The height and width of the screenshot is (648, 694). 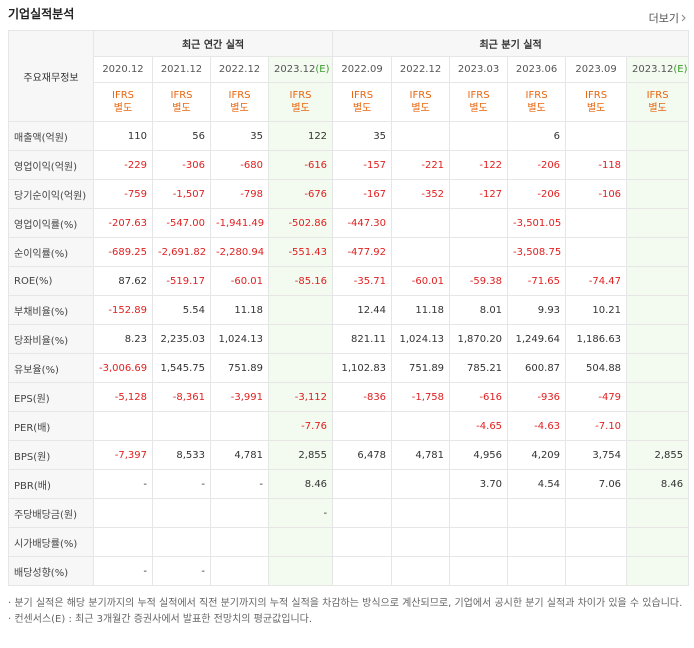 What do you see at coordinates (362, 136) in the screenshot?
I see `value-cell: 35` at bounding box center [362, 136].